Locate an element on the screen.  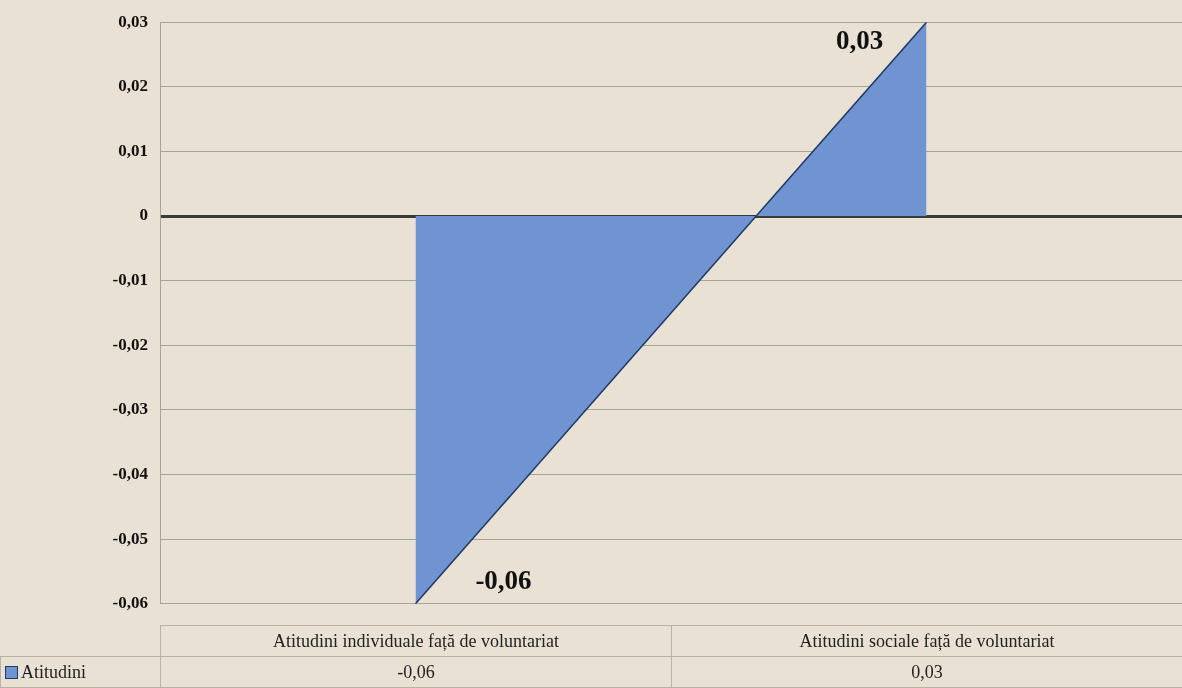
y-tick-label: -0,02 is located at coordinates (130, 344).